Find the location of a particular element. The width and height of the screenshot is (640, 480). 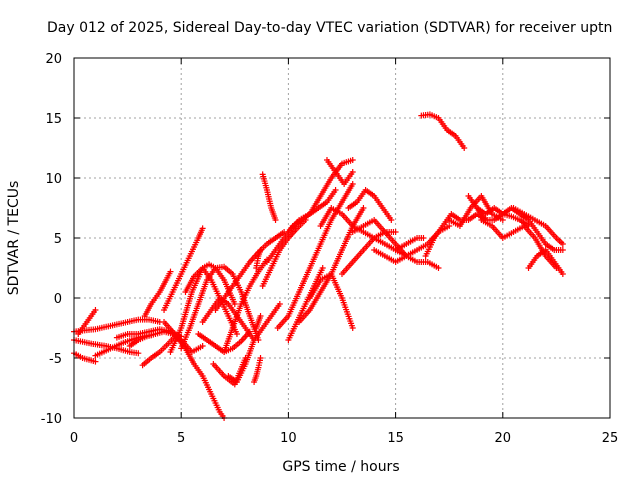

y-tick-label: -10 is located at coordinates (51, 419).